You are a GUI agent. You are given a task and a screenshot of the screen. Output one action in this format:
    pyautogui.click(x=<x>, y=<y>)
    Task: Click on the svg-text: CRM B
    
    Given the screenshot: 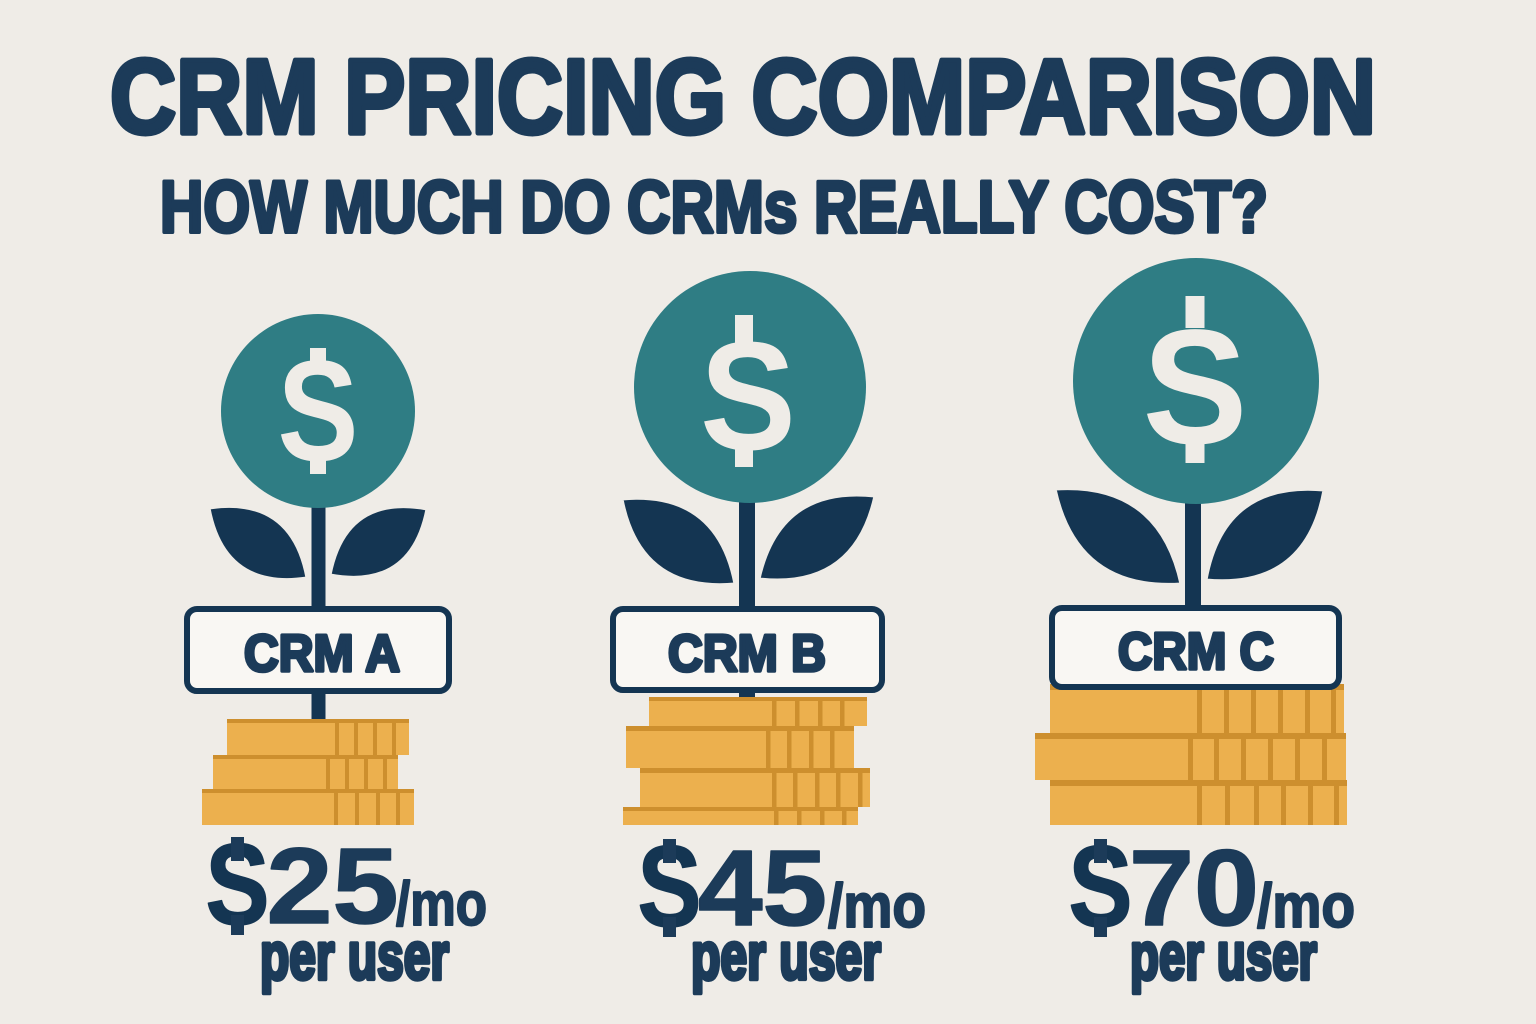 What is the action you would take?
    pyautogui.click(x=747, y=654)
    